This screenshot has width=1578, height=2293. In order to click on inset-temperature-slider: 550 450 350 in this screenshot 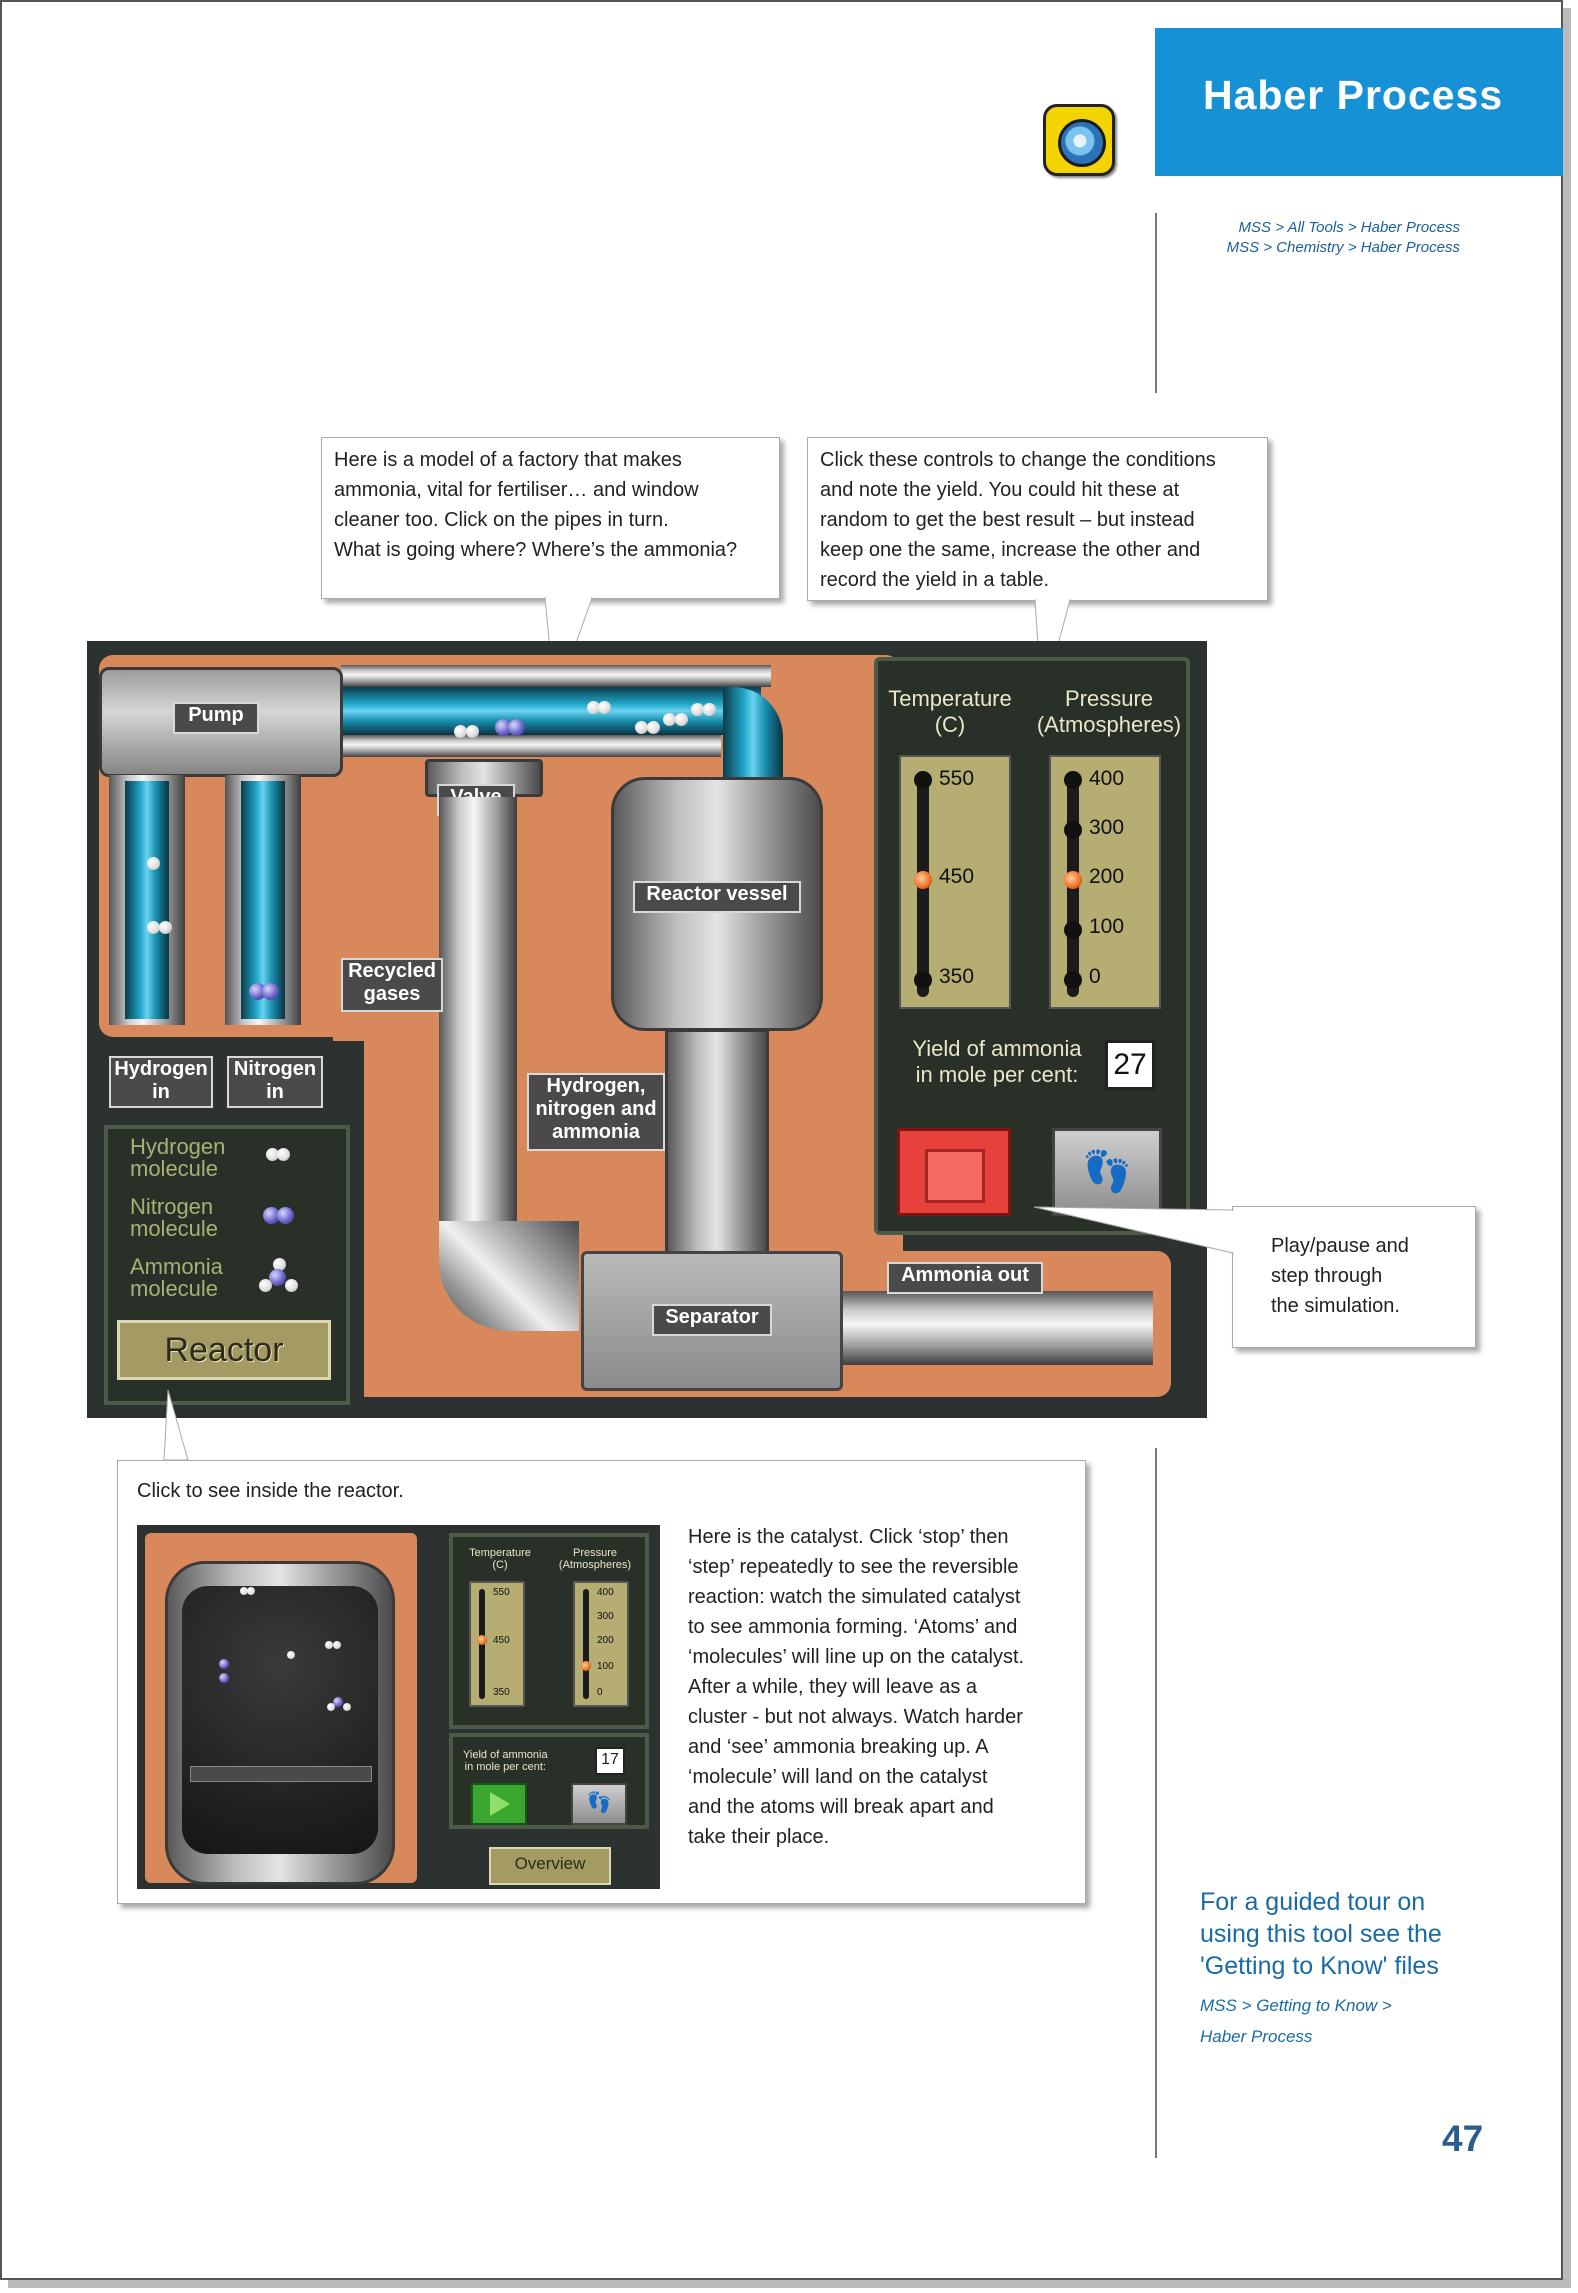, I will do `click(497, 1644)`.